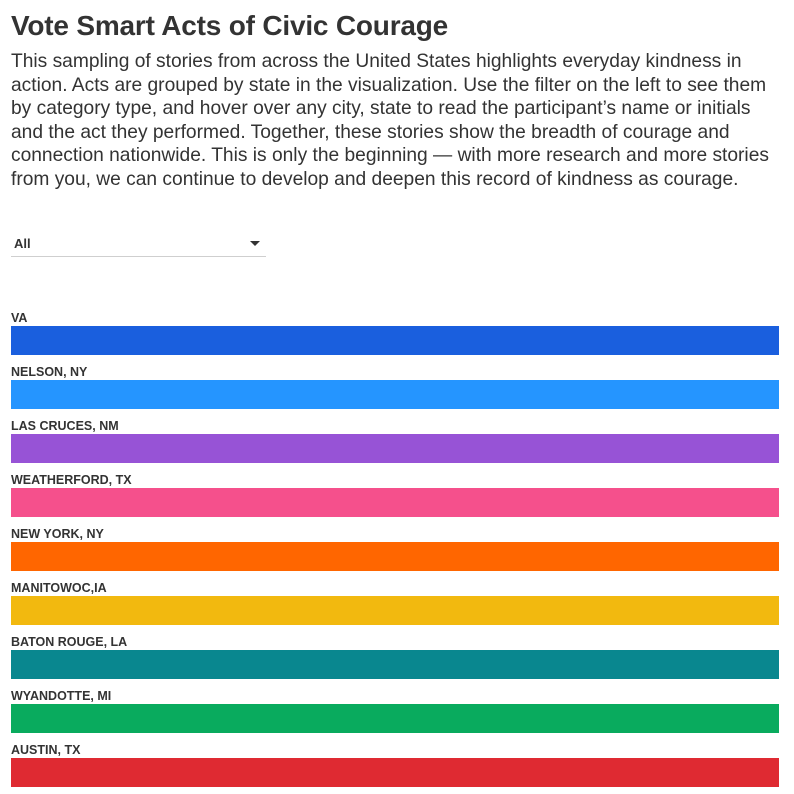 This screenshot has height=794, width=794. I want to click on bar-label: AUSTIN, TX, so click(46, 750).